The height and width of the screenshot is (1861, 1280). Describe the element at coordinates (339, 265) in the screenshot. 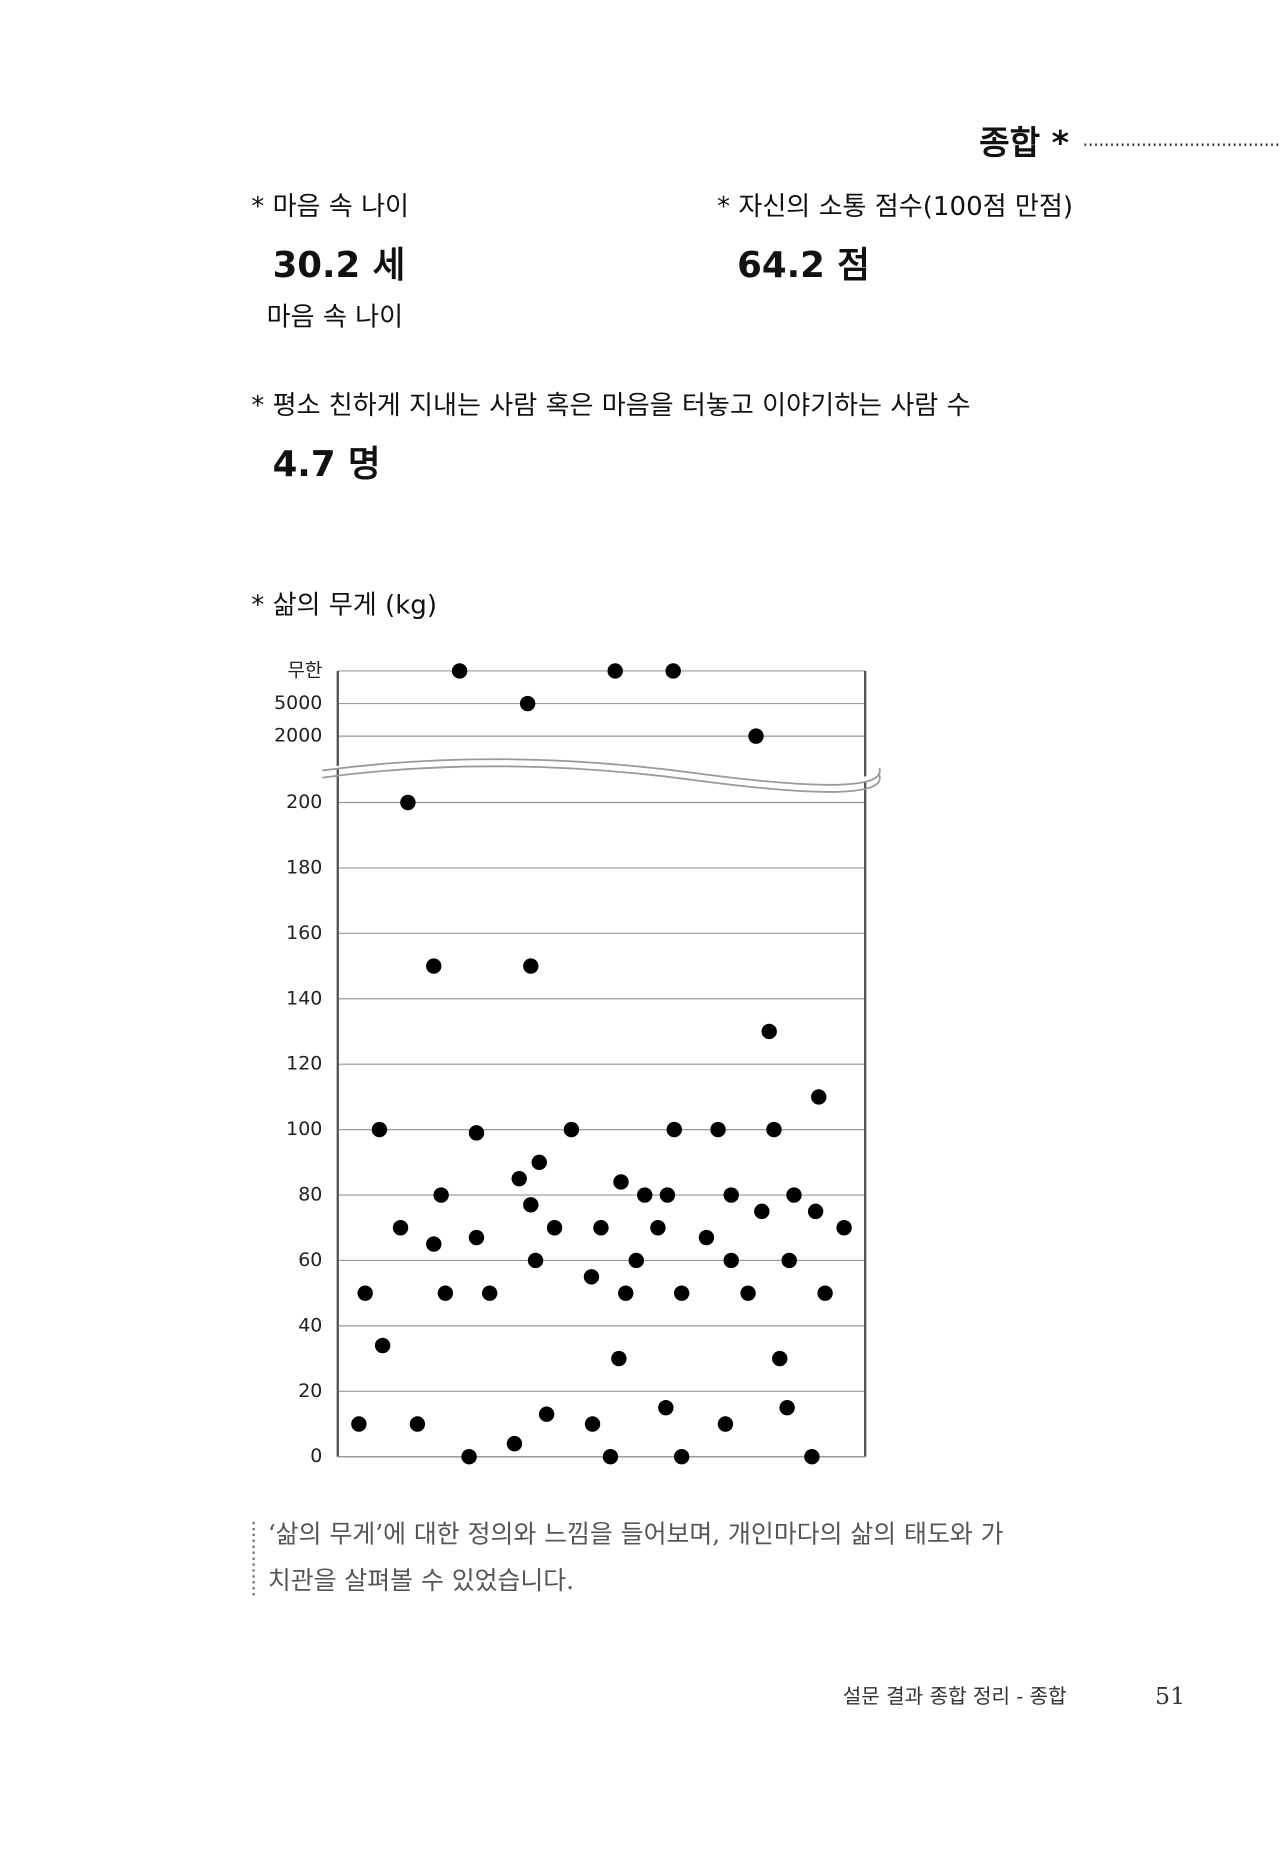

I see `stat-value: 30.2 세` at that location.